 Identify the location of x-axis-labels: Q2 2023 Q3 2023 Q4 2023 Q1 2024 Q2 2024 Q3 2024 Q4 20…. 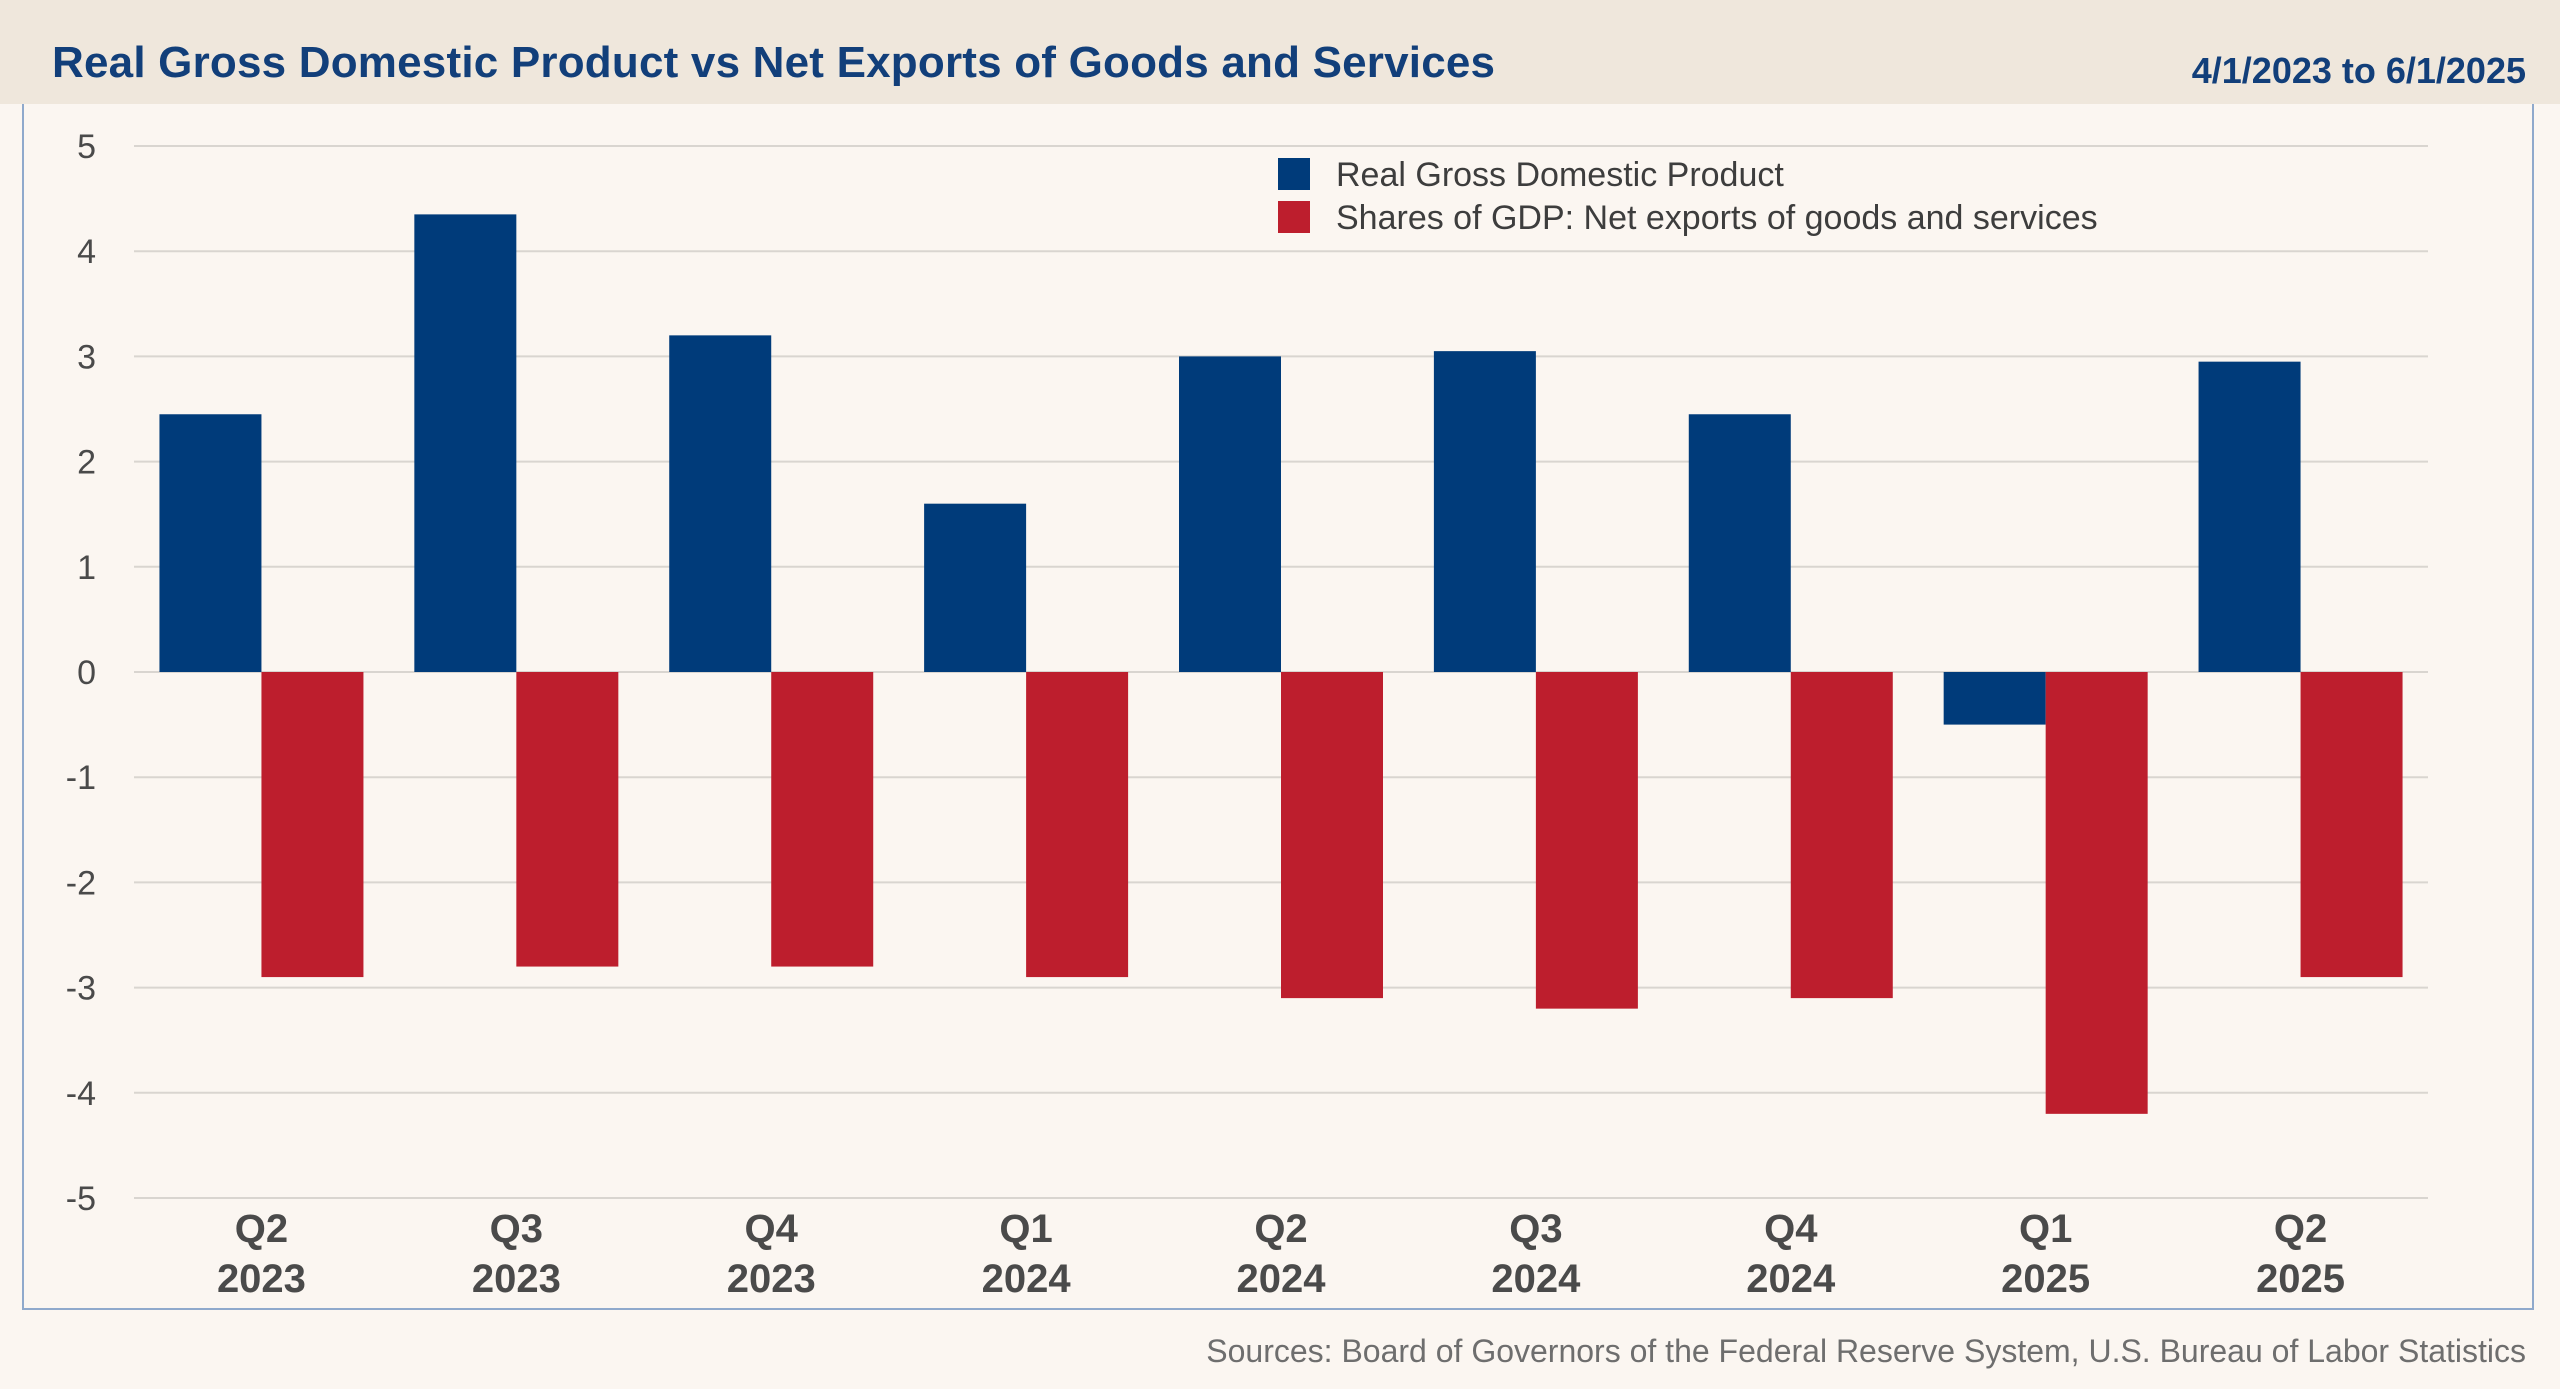
(1281, 1254).